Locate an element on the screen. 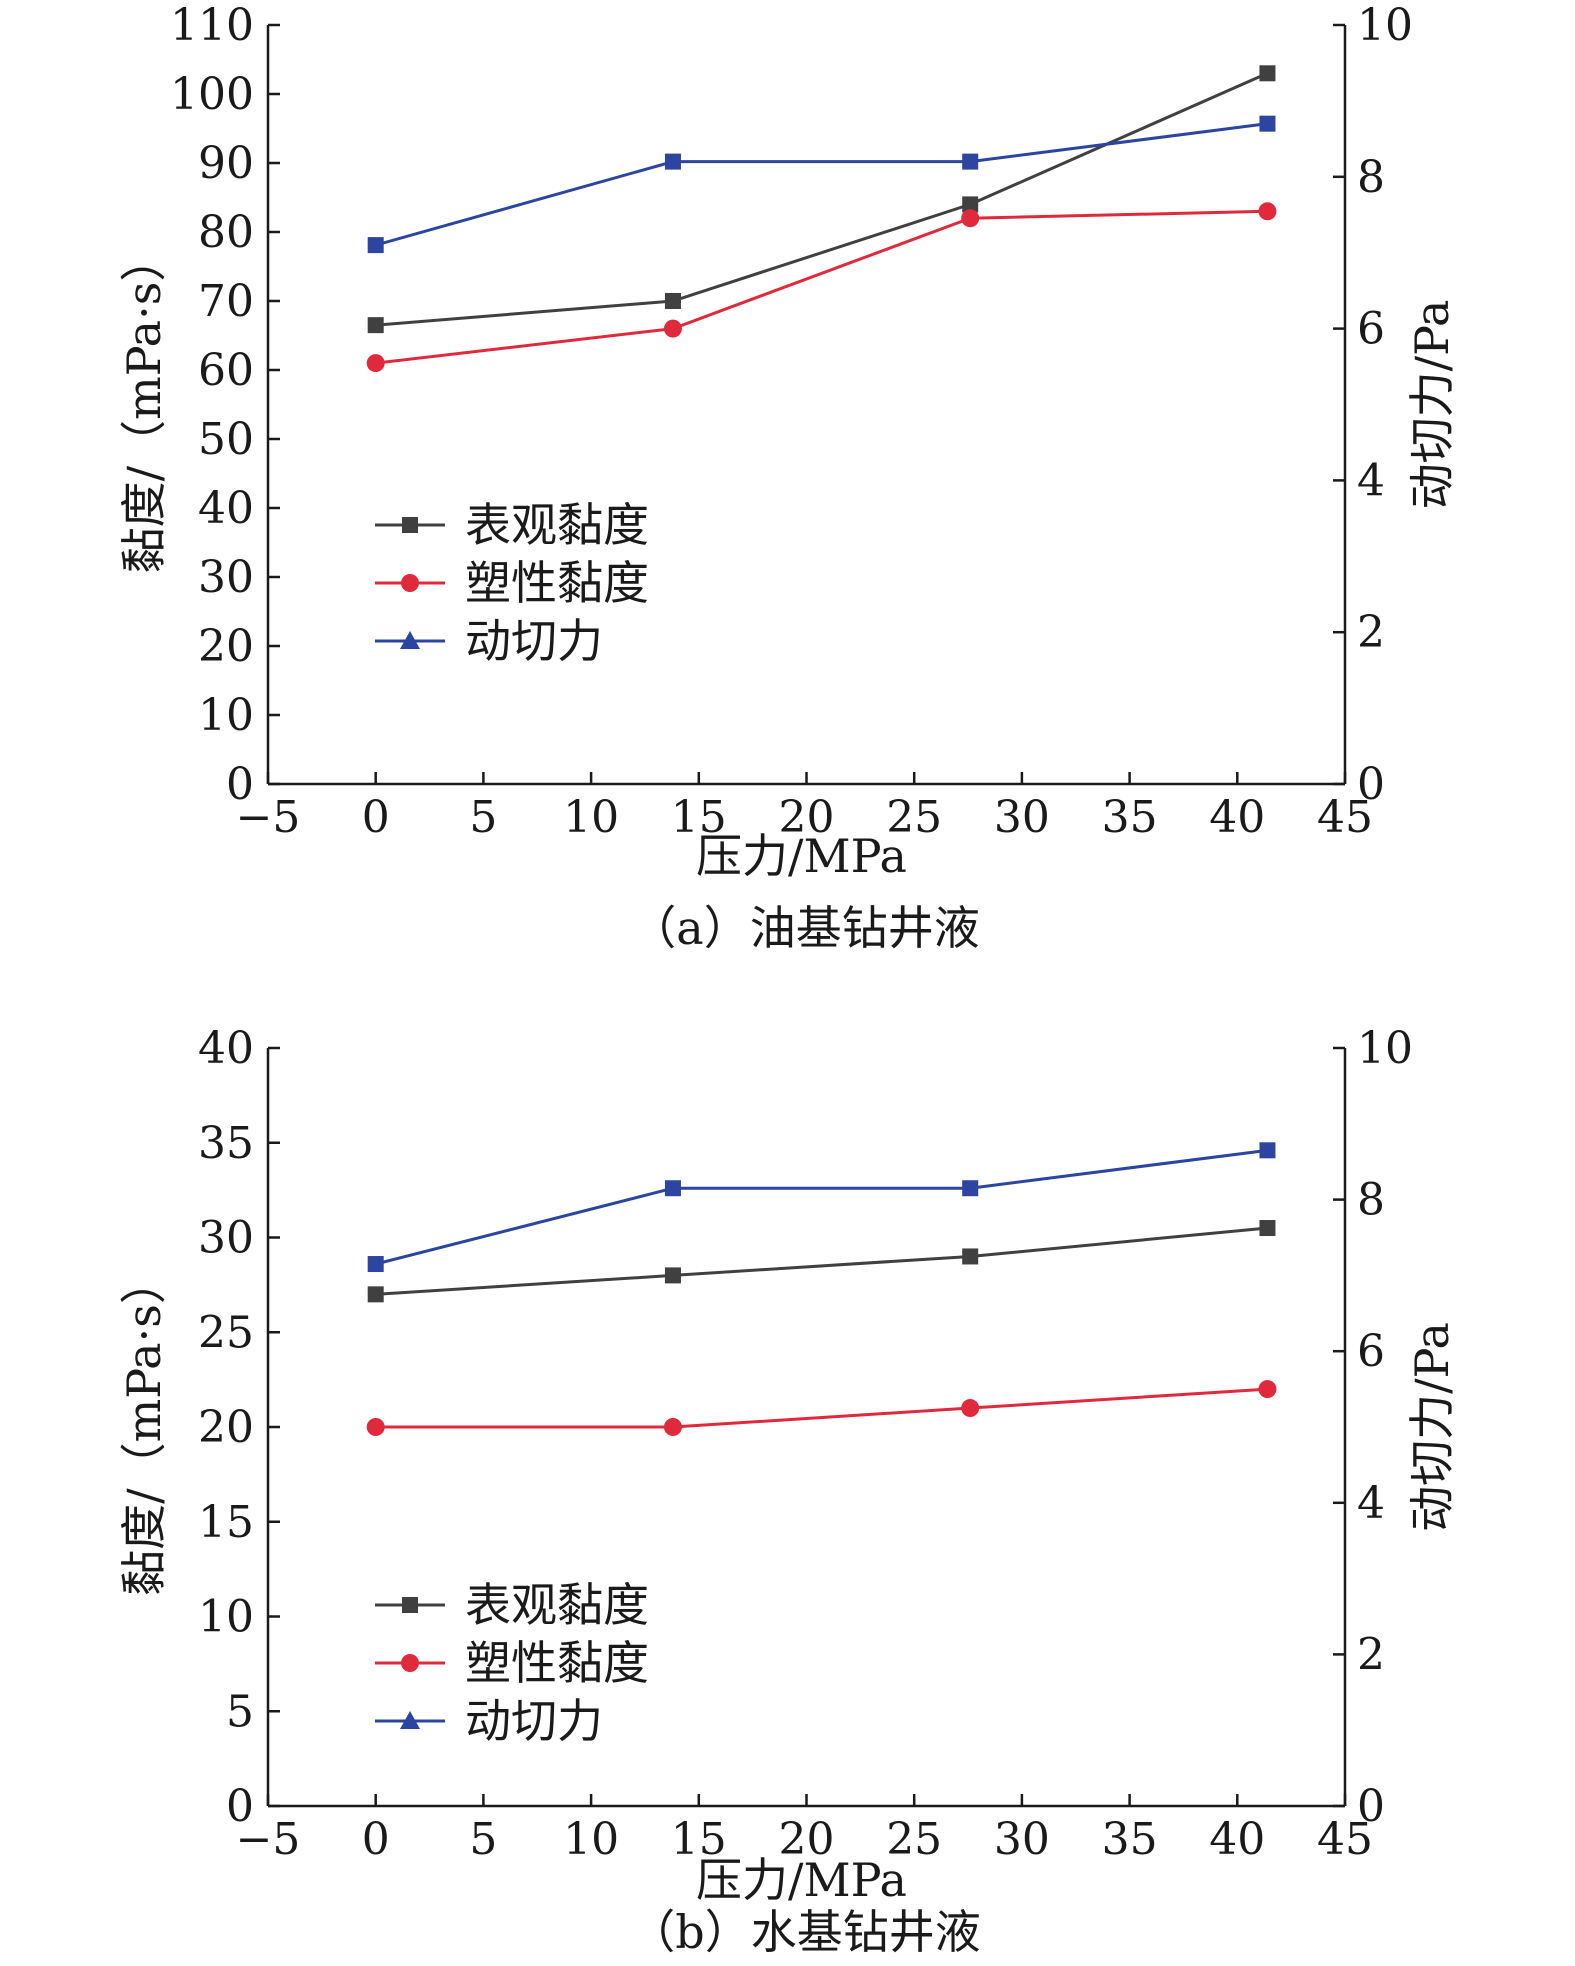  figure-caption: （b）水基钻井液 is located at coordinates (804, 1932).